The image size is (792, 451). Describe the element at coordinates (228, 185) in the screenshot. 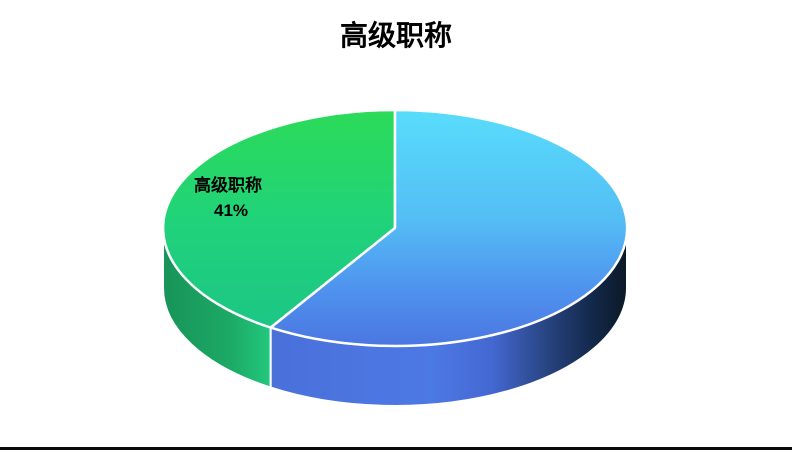

I see `data-label-category: 高级职称` at that location.